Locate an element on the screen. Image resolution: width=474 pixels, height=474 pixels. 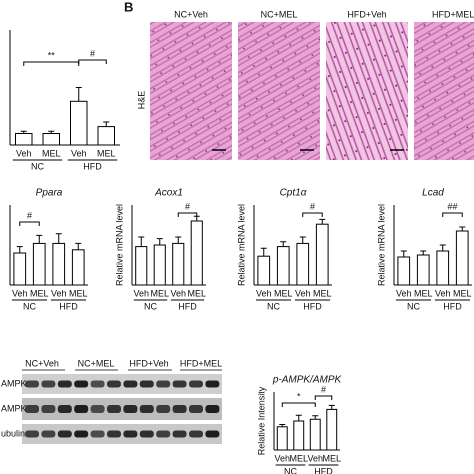
image-label: HFD+MEL is located at coordinates (453, 14).